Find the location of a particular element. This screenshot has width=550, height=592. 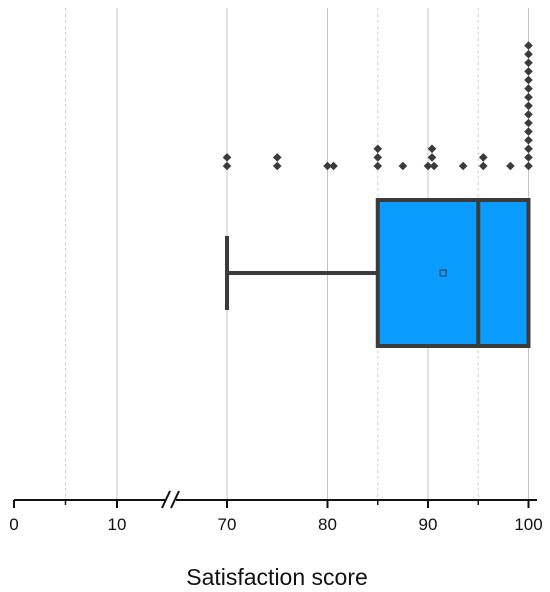

box-plot is located at coordinates (378, 273).